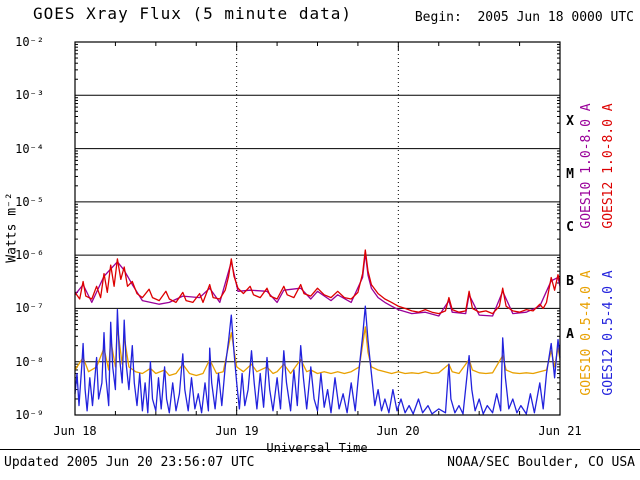 Image resolution: width=640 pixels, height=480 pixels. I want to click on flare-class-x: X, so click(570, 121).